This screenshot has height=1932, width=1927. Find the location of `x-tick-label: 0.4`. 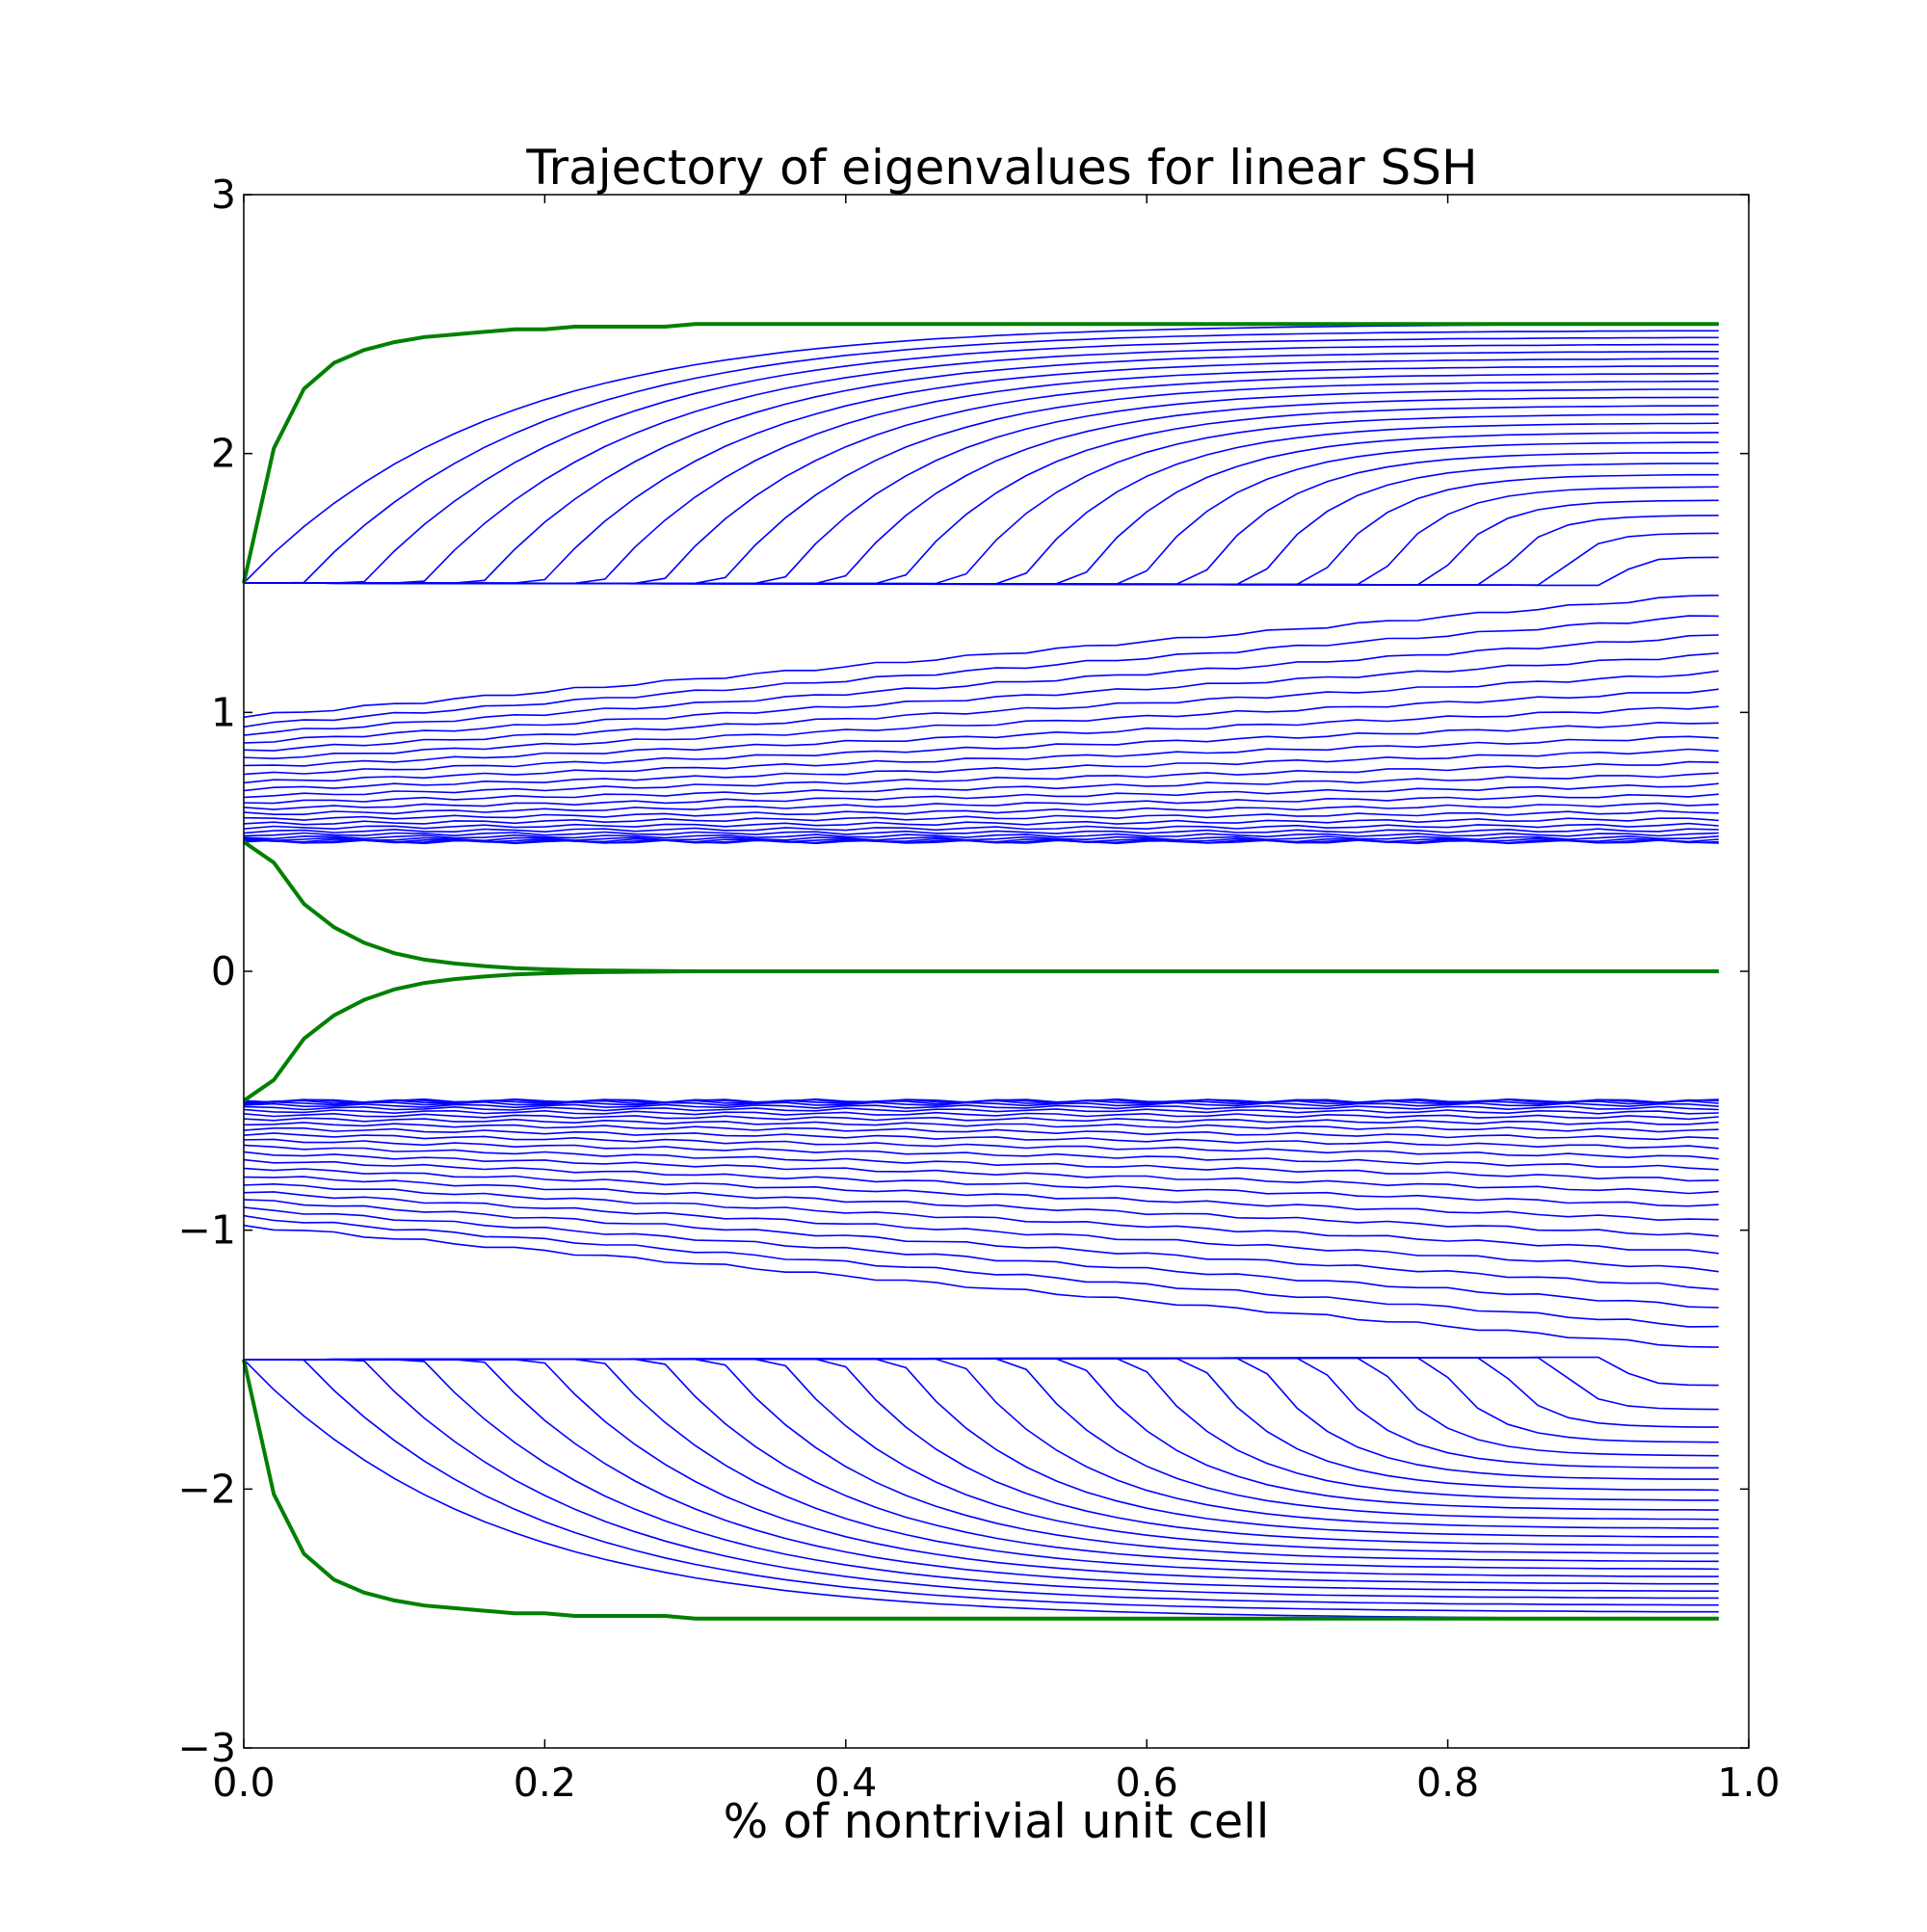

x-tick-label: 0.4 is located at coordinates (845, 1783).